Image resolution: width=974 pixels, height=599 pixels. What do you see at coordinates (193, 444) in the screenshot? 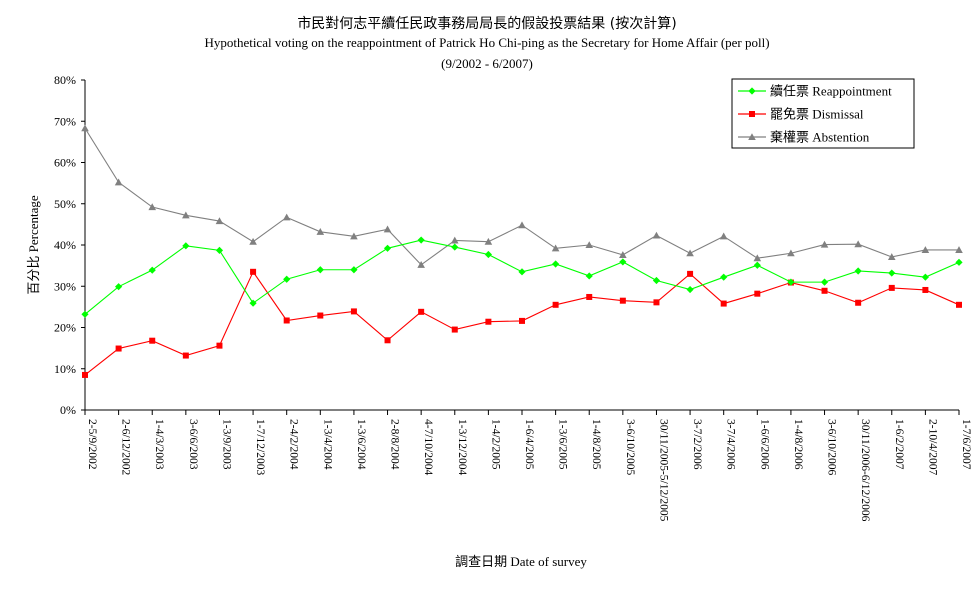
I see `x-tick-label: 3-6/6/2003` at bounding box center [193, 444].